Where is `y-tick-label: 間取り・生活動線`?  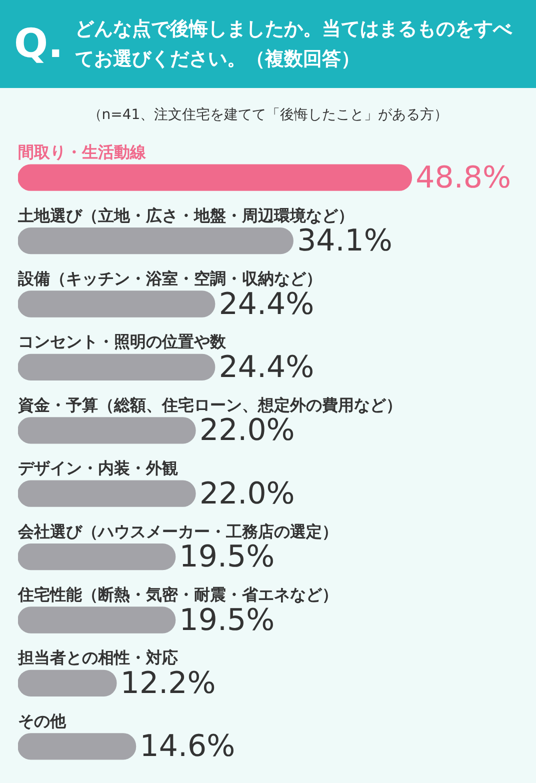 y-tick-label: 間取り・生活動線 is located at coordinates (82, 152).